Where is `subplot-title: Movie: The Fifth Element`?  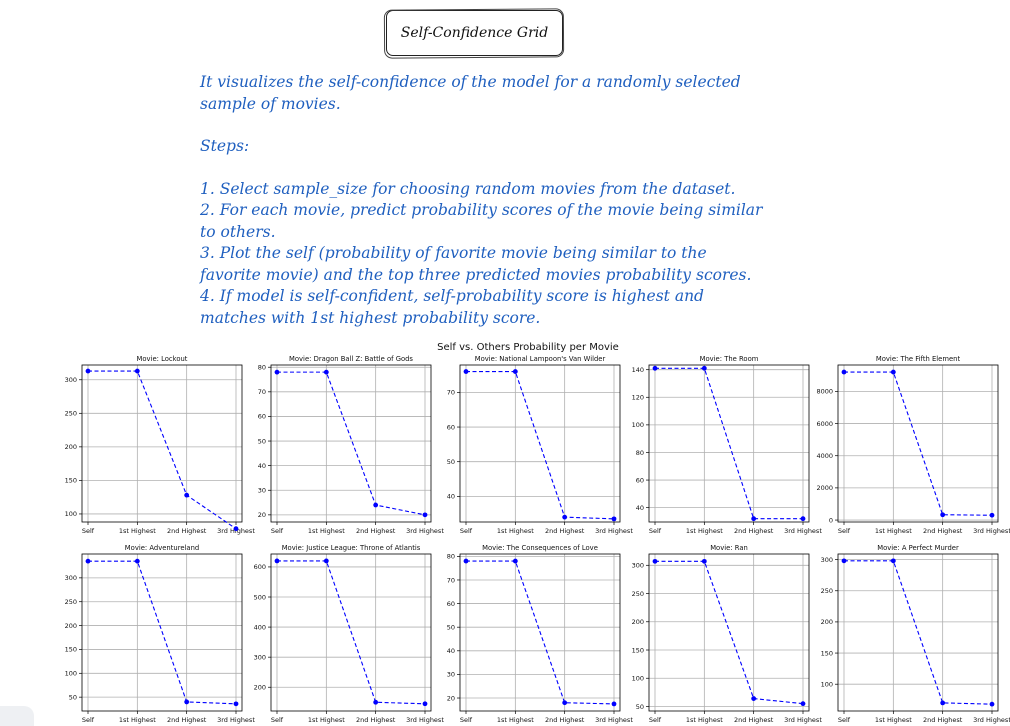
subplot-title: Movie: The Fifth Element is located at coordinates (918, 359).